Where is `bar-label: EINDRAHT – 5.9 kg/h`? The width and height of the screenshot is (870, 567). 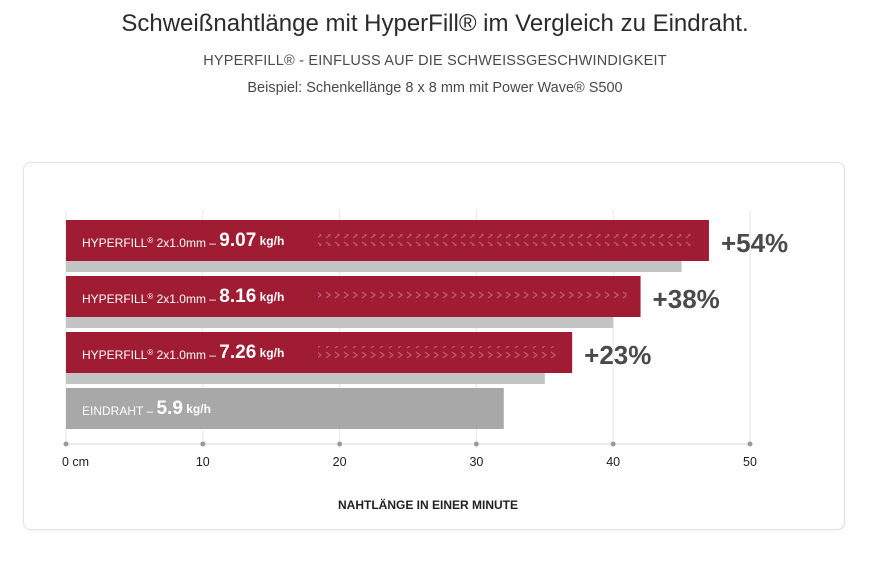 bar-label: EINDRAHT – 5.9 kg/h is located at coordinates (146, 408).